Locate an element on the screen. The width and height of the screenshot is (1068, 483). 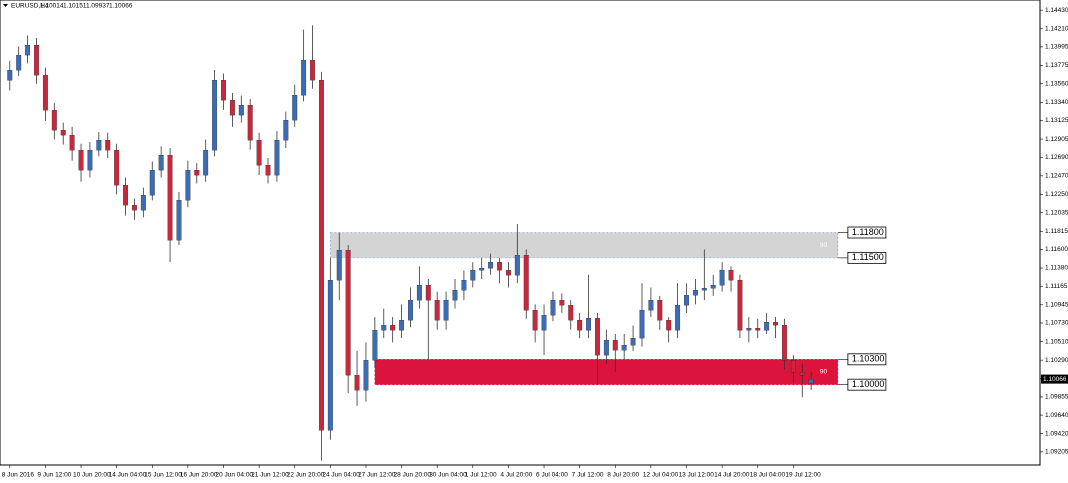
x-tick-label: 12 Jul 04:00 is located at coordinates (661, 475).